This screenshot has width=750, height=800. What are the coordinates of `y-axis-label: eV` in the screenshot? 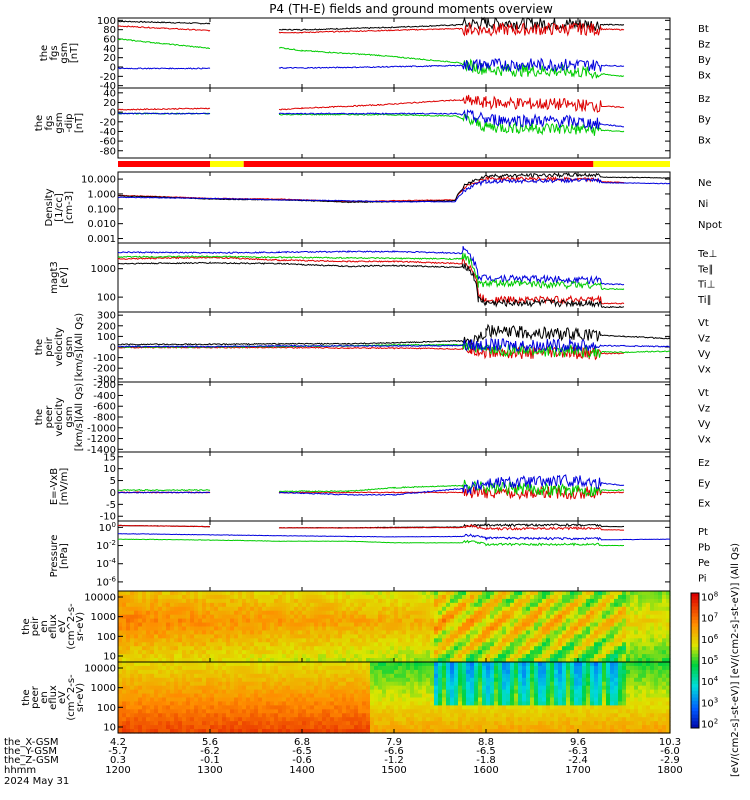 It's located at (62, 626).